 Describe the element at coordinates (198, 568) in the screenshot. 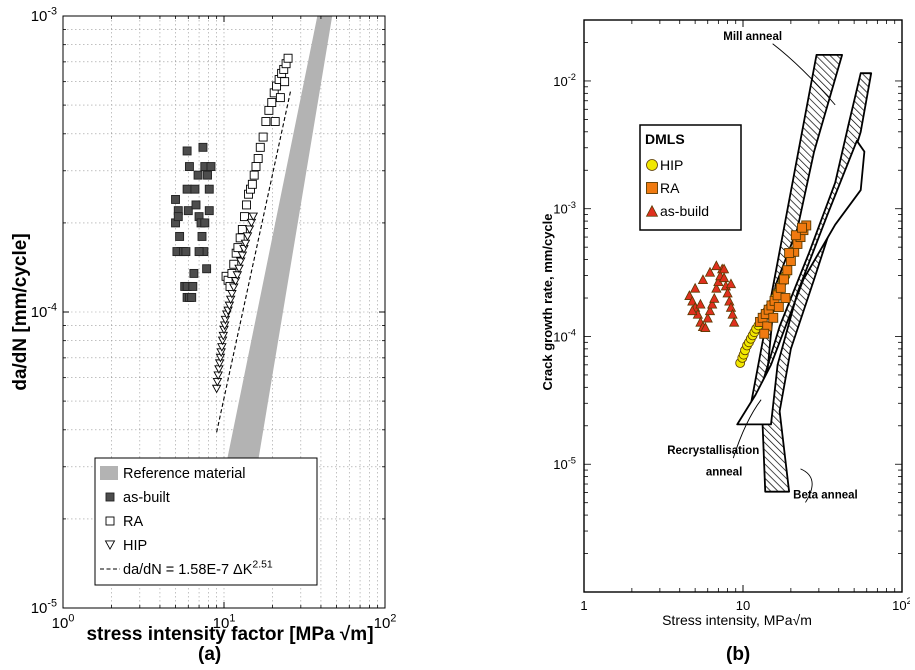

I see `legend-label: da/dN = 1.58E-7 ΔK2.51` at that location.